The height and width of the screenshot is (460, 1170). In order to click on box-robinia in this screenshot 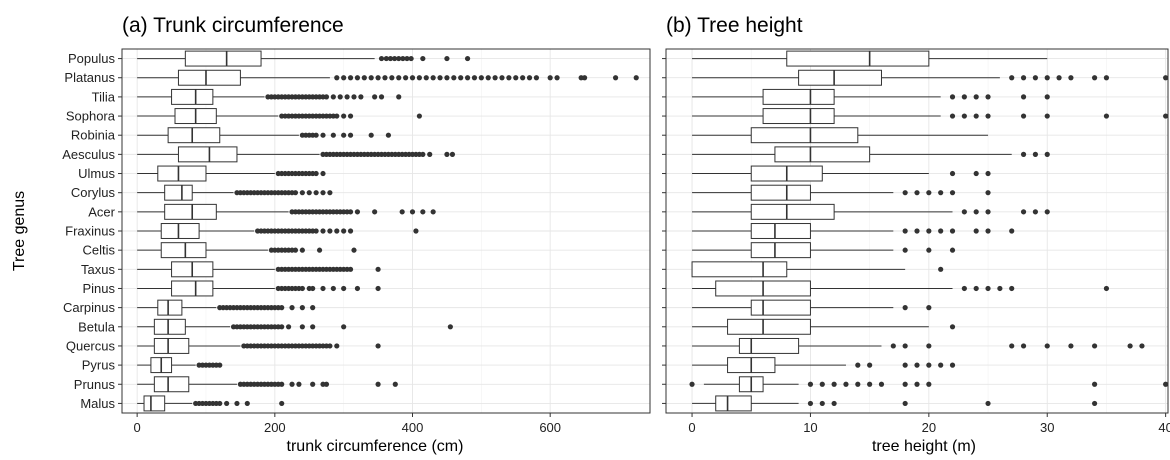, I will do `click(840, 135)`.